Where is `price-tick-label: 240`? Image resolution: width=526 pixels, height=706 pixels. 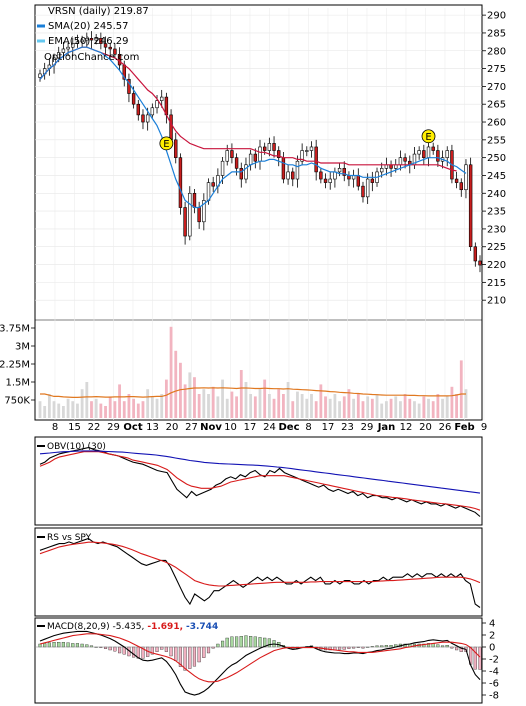
price-tick-label: 240 is located at coordinates (496, 194).